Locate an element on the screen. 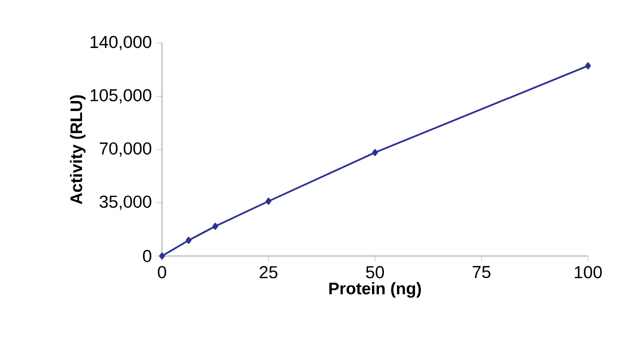 The image size is (640, 346). y-axis-title: Activity (RLU) is located at coordinates (78, 149).